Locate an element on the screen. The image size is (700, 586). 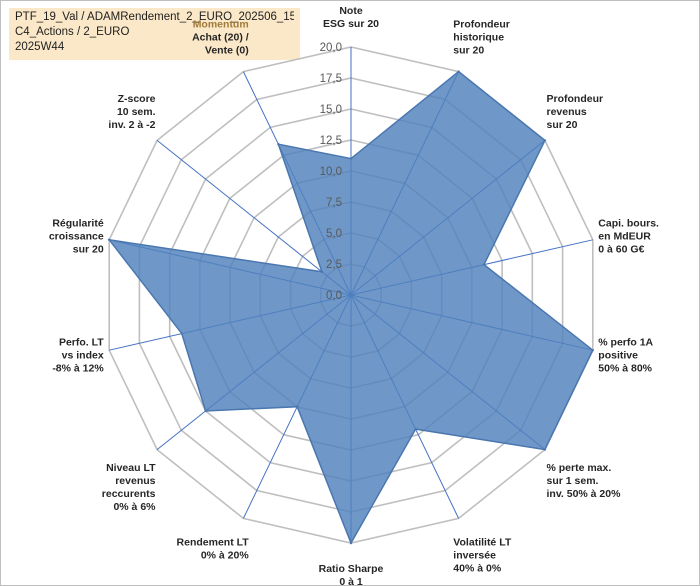
axis-volatilite-lt-label-line: Volatilité LT is located at coordinates (482, 543).